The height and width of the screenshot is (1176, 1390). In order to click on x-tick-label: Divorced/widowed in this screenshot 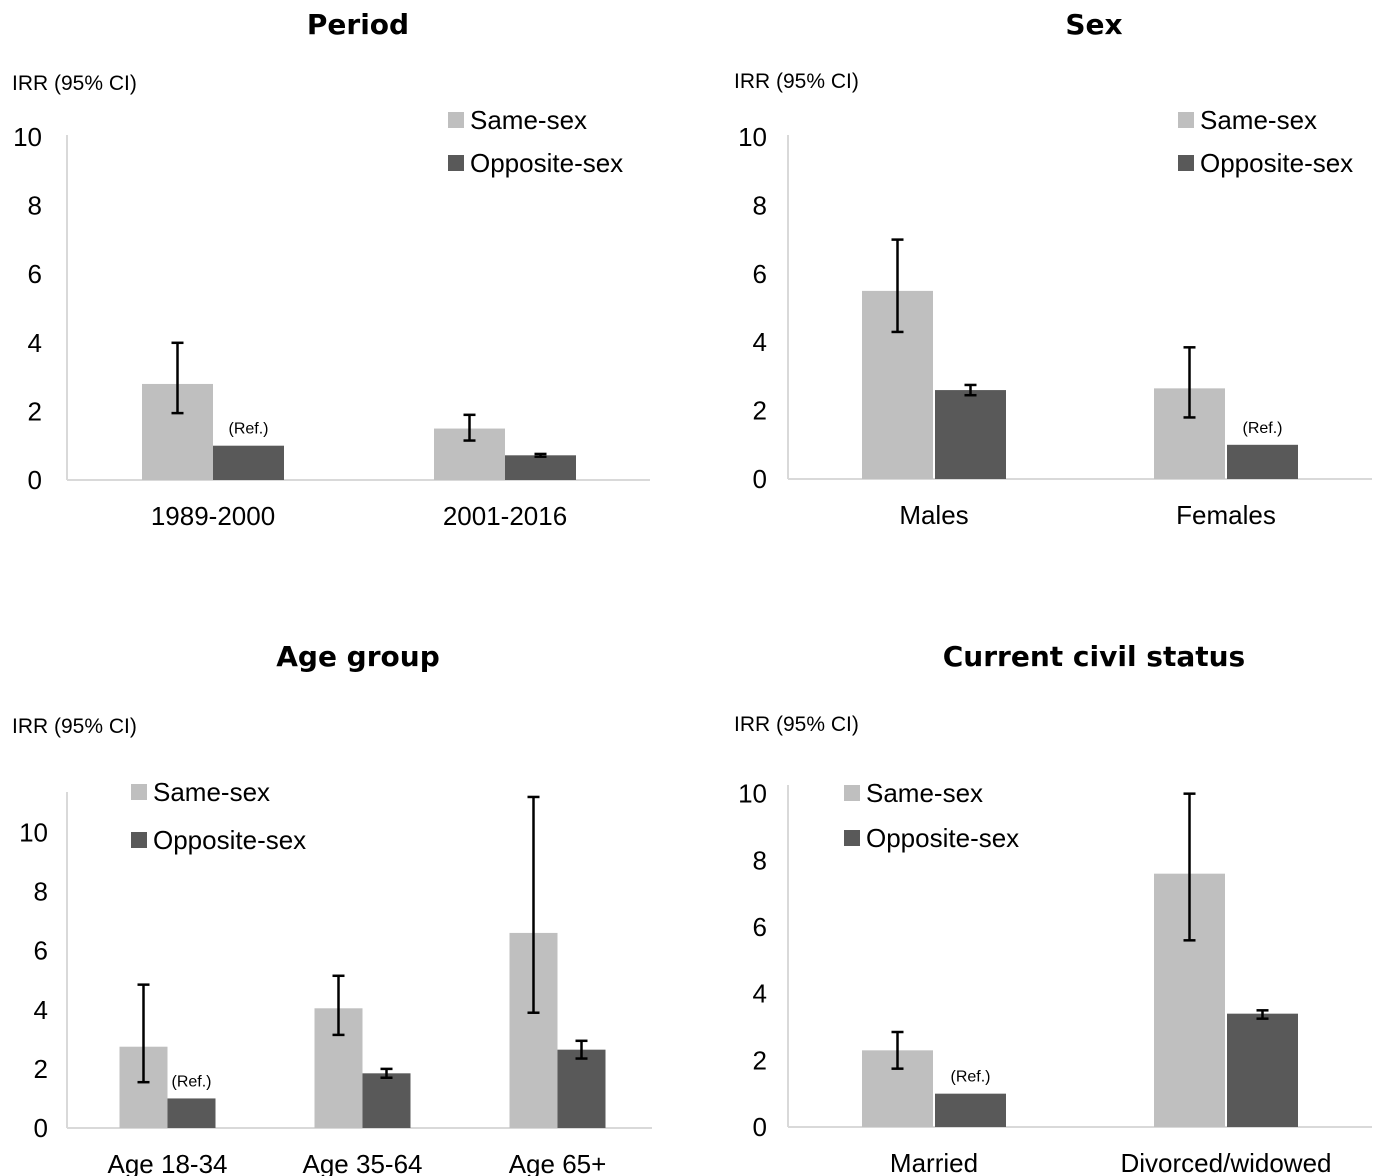, I will do `click(1226, 1162)`.